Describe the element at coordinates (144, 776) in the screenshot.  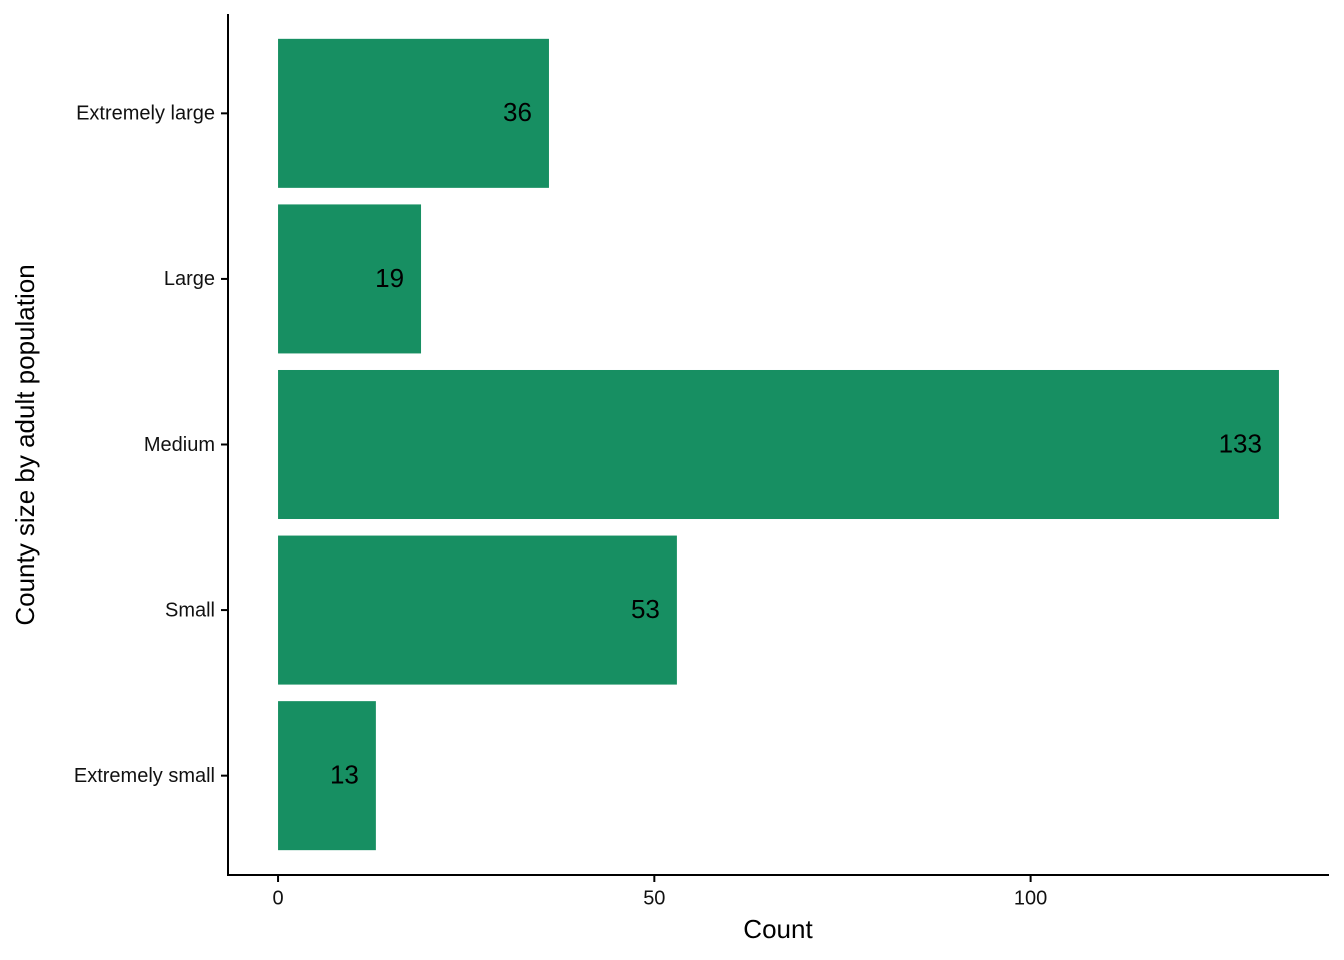
I see `y-tick-label: Extremely small` at that location.